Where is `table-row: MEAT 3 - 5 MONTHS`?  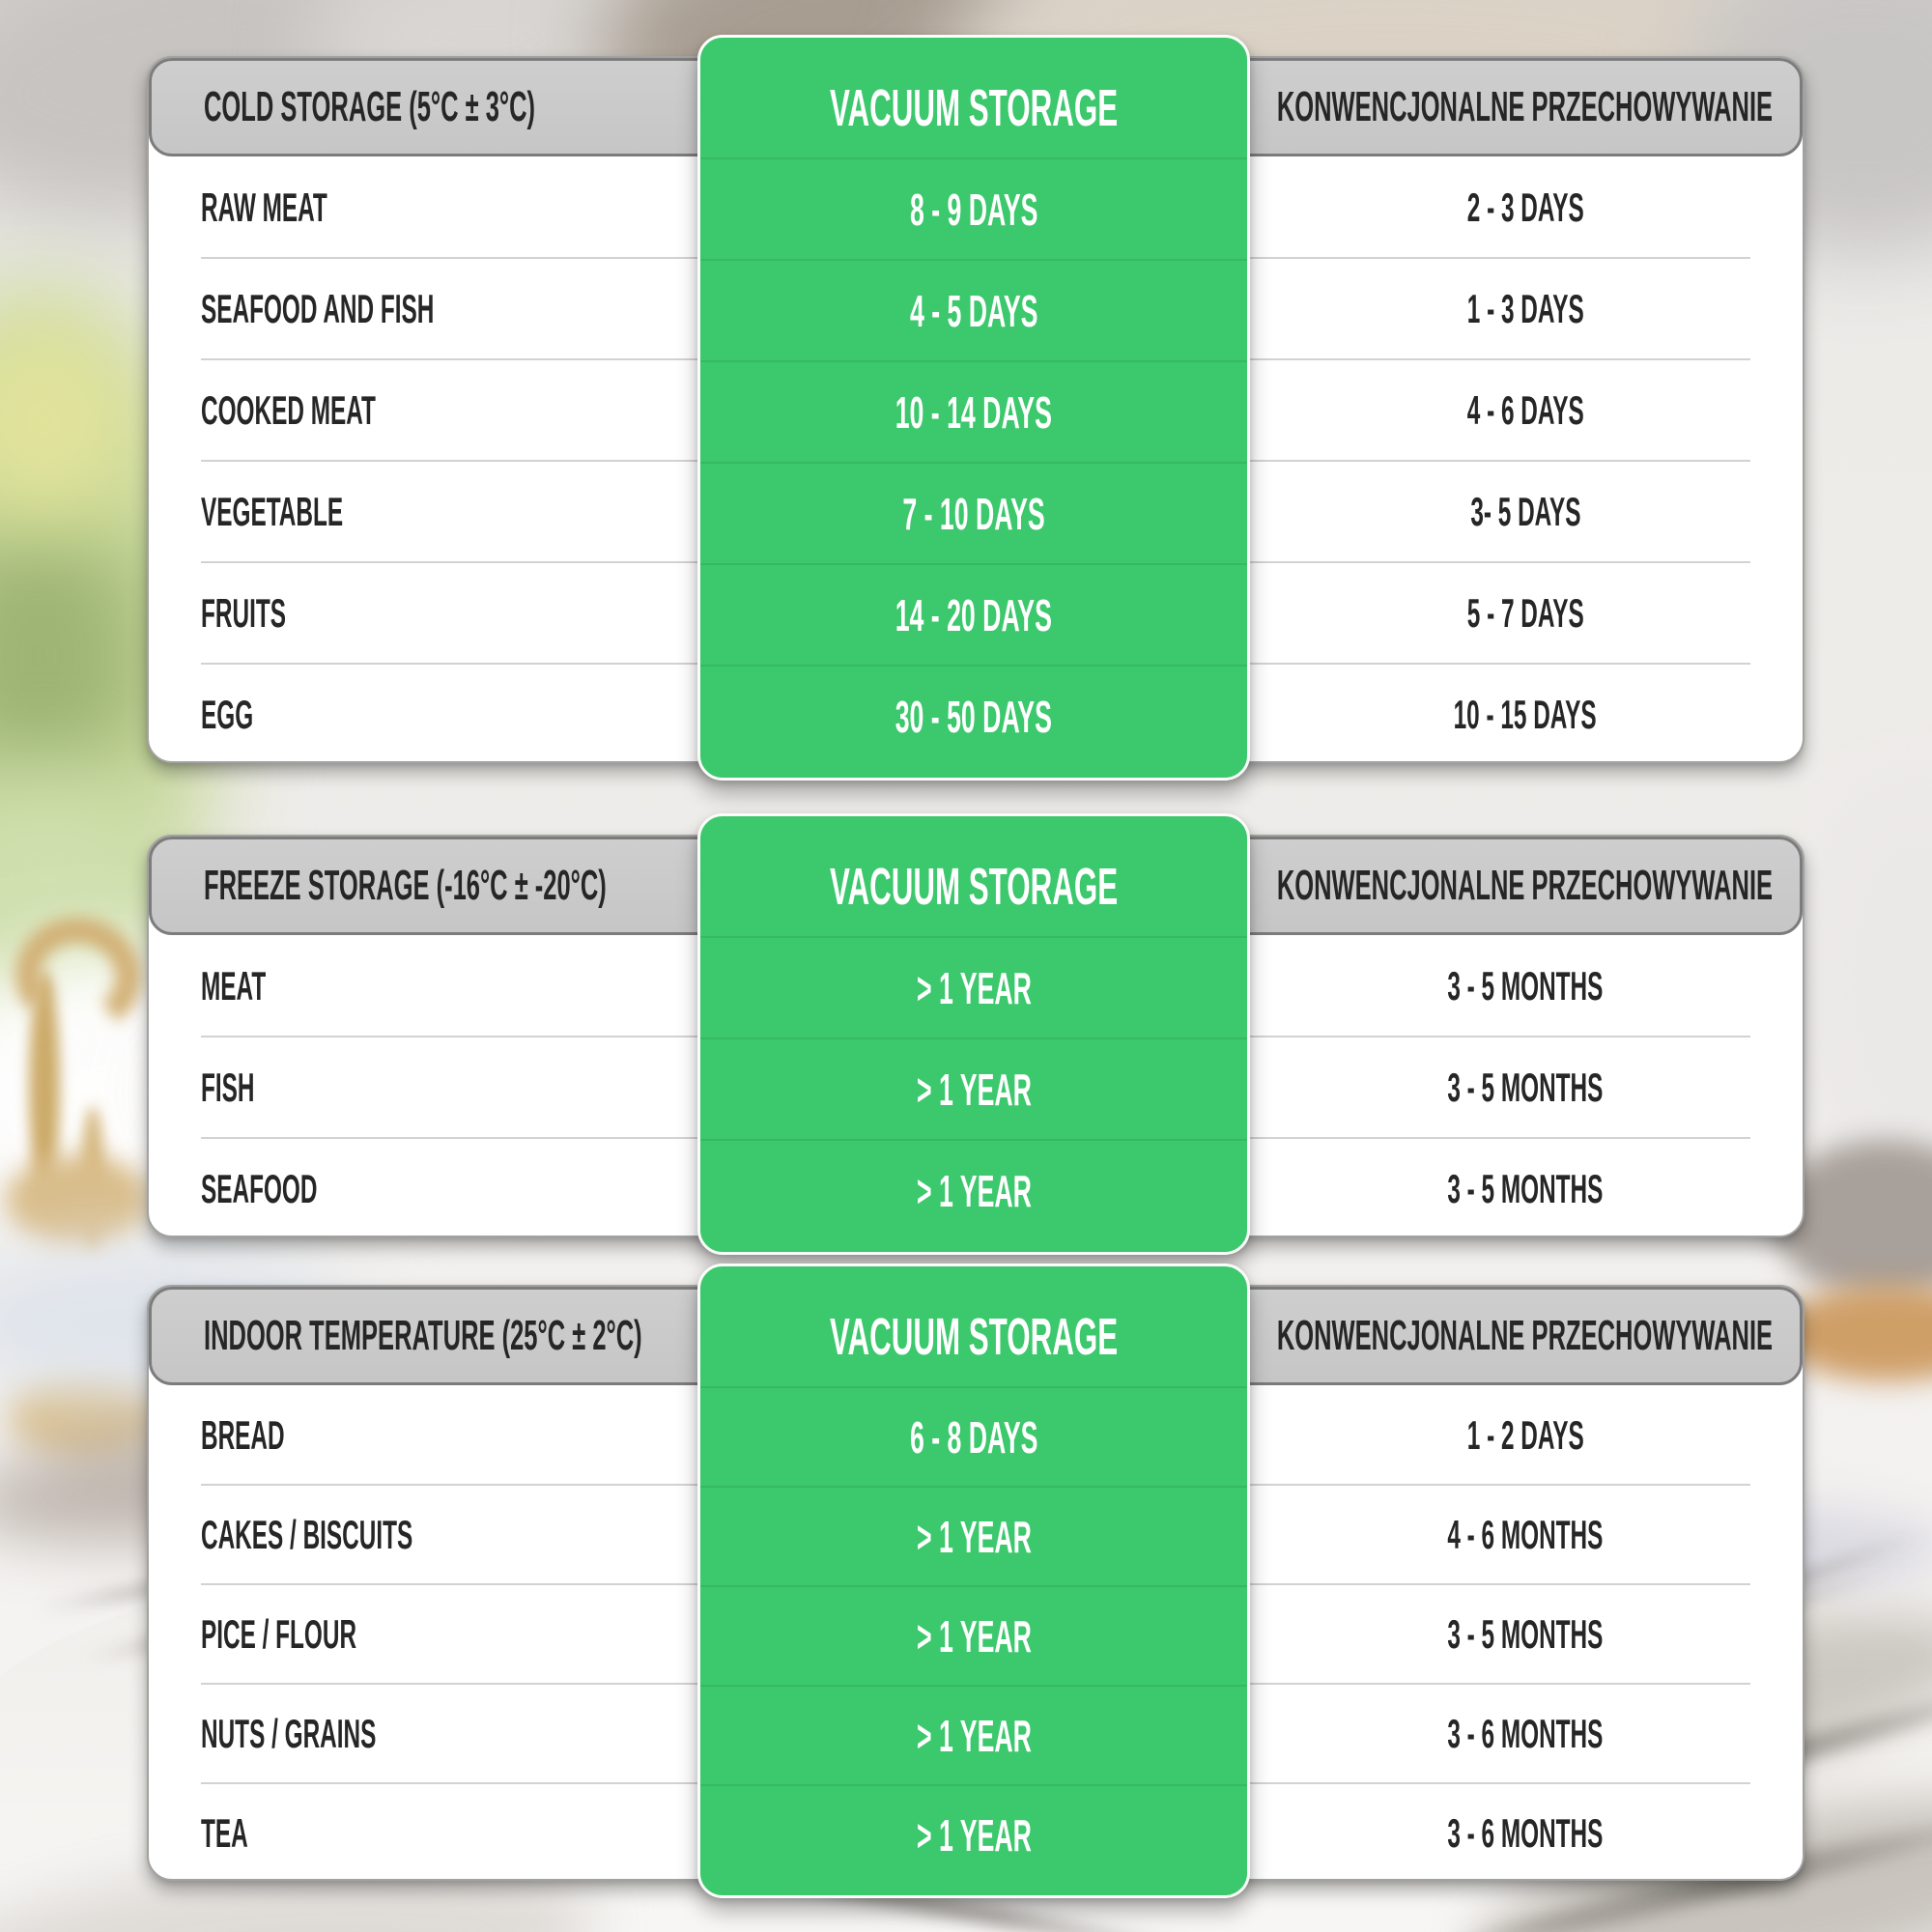
table-row: MEAT 3 - 5 MONTHS is located at coordinates (976, 986).